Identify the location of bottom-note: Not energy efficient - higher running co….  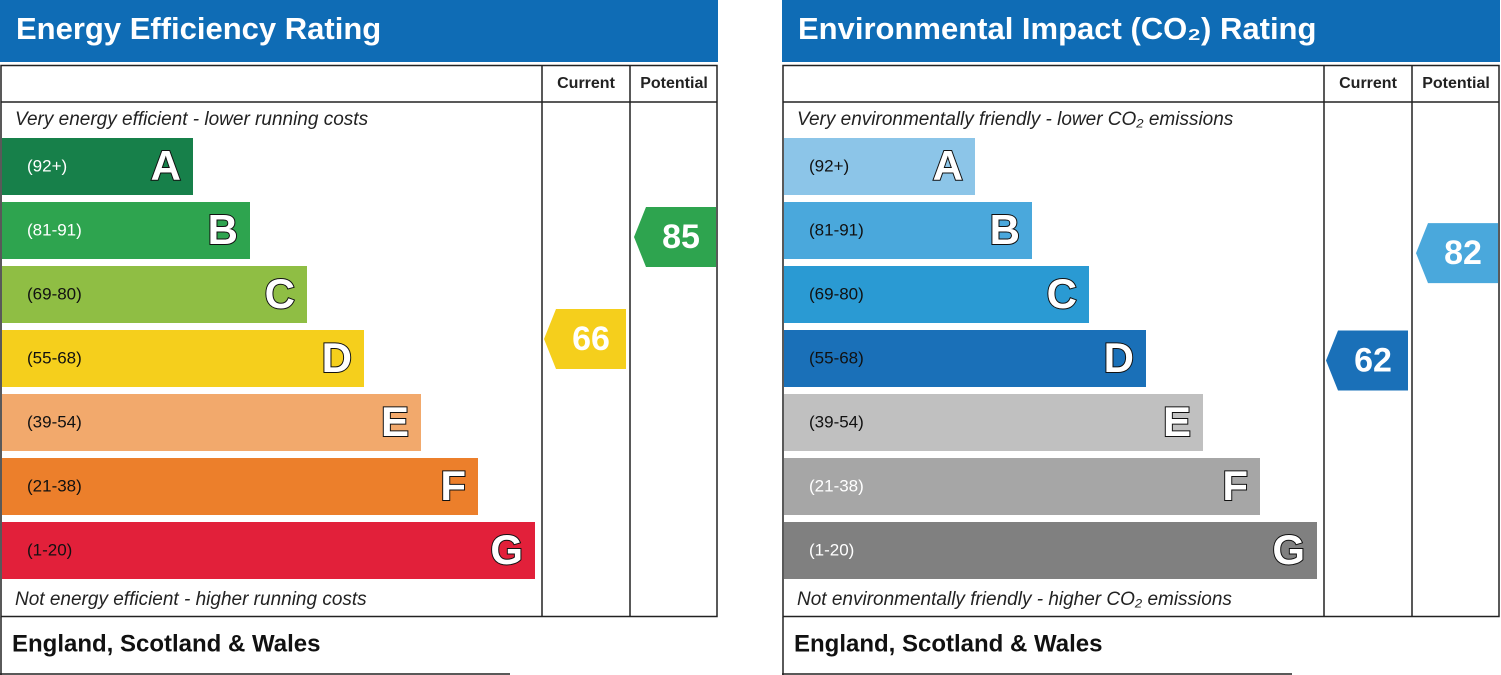
(191, 599).